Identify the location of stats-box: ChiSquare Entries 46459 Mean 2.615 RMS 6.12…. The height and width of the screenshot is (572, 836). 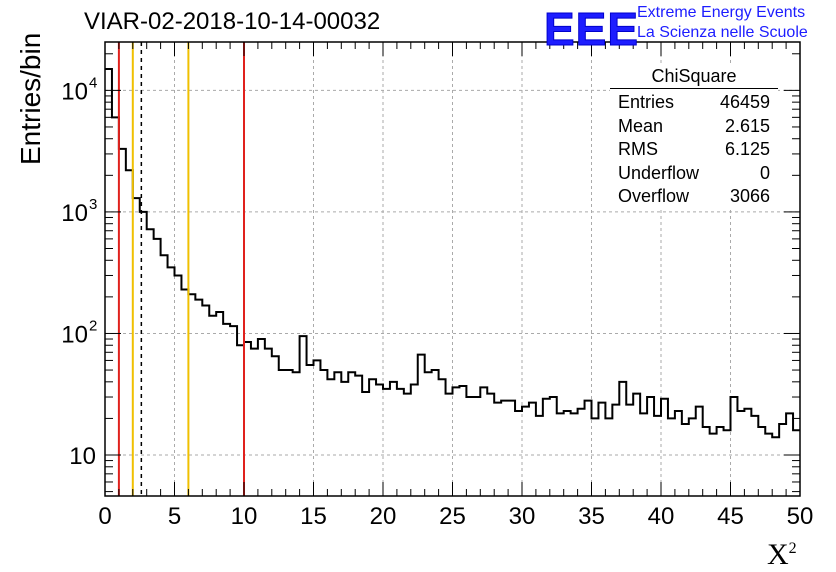
(694, 137).